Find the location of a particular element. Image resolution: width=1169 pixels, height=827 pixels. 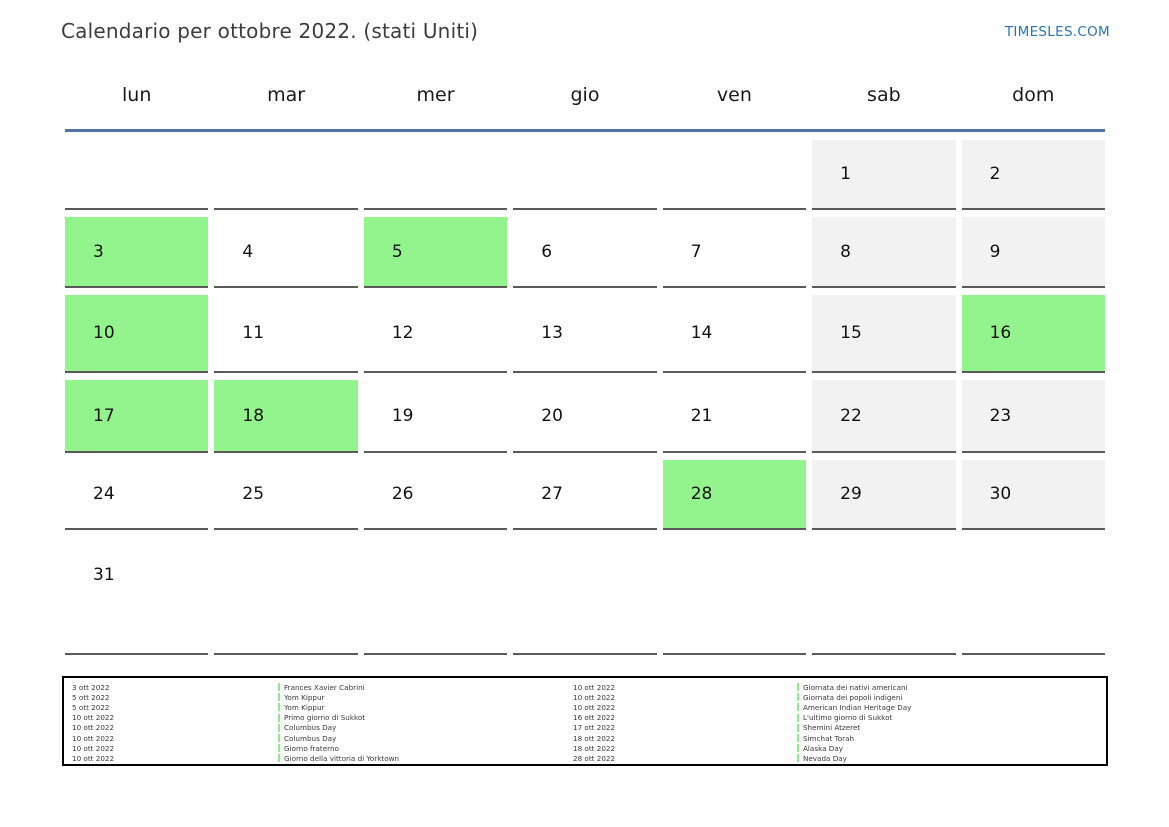

day-cell-14: 14 is located at coordinates (734, 334).